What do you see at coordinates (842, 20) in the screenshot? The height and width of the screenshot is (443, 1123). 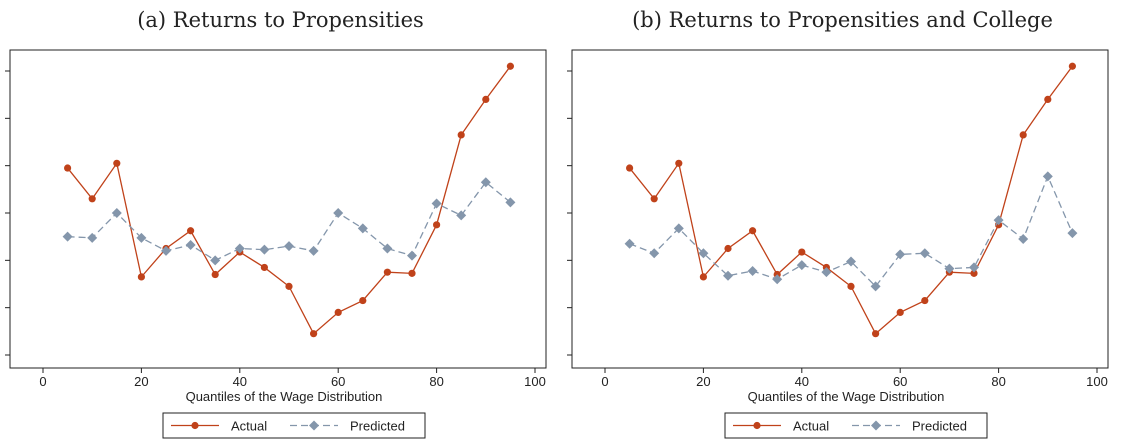 I see `chart-title-b: (b) Returns to Propensities and College` at bounding box center [842, 20].